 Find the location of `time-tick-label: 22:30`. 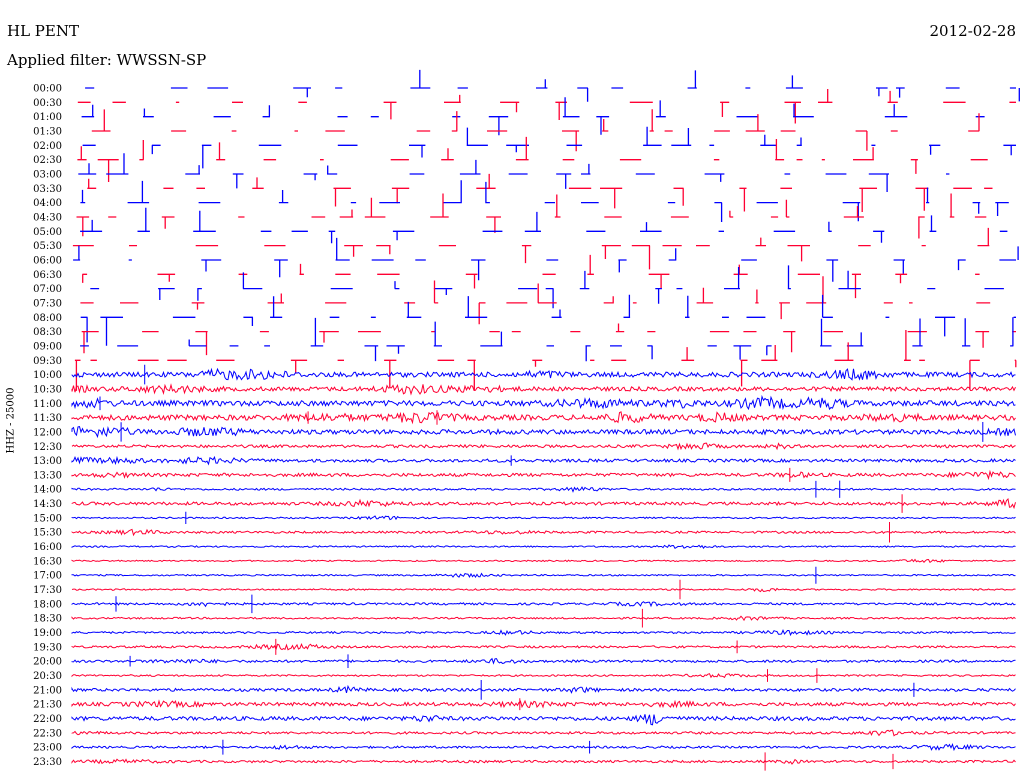

time-tick-label: 22:30 is located at coordinates (47, 733).